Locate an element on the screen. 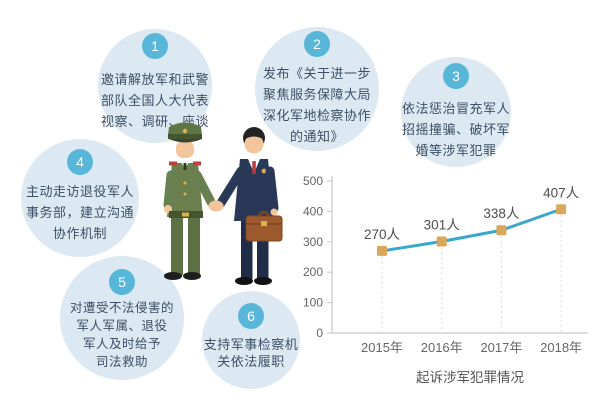 This screenshot has width=600, height=405. chart-title: 起诉涉军犯罪情况 is located at coordinates (470, 377).